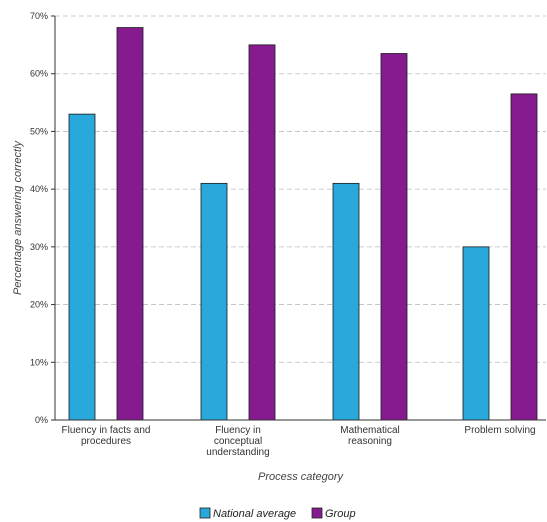 The height and width of the screenshot is (522, 547). I want to click on category-label-line: understanding, so click(237, 452).